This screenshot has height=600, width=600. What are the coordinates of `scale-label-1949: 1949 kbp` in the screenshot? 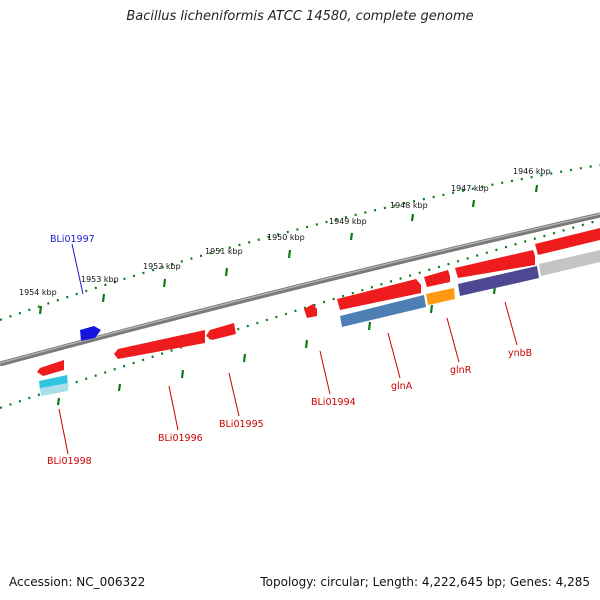 It's located at (348, 221).